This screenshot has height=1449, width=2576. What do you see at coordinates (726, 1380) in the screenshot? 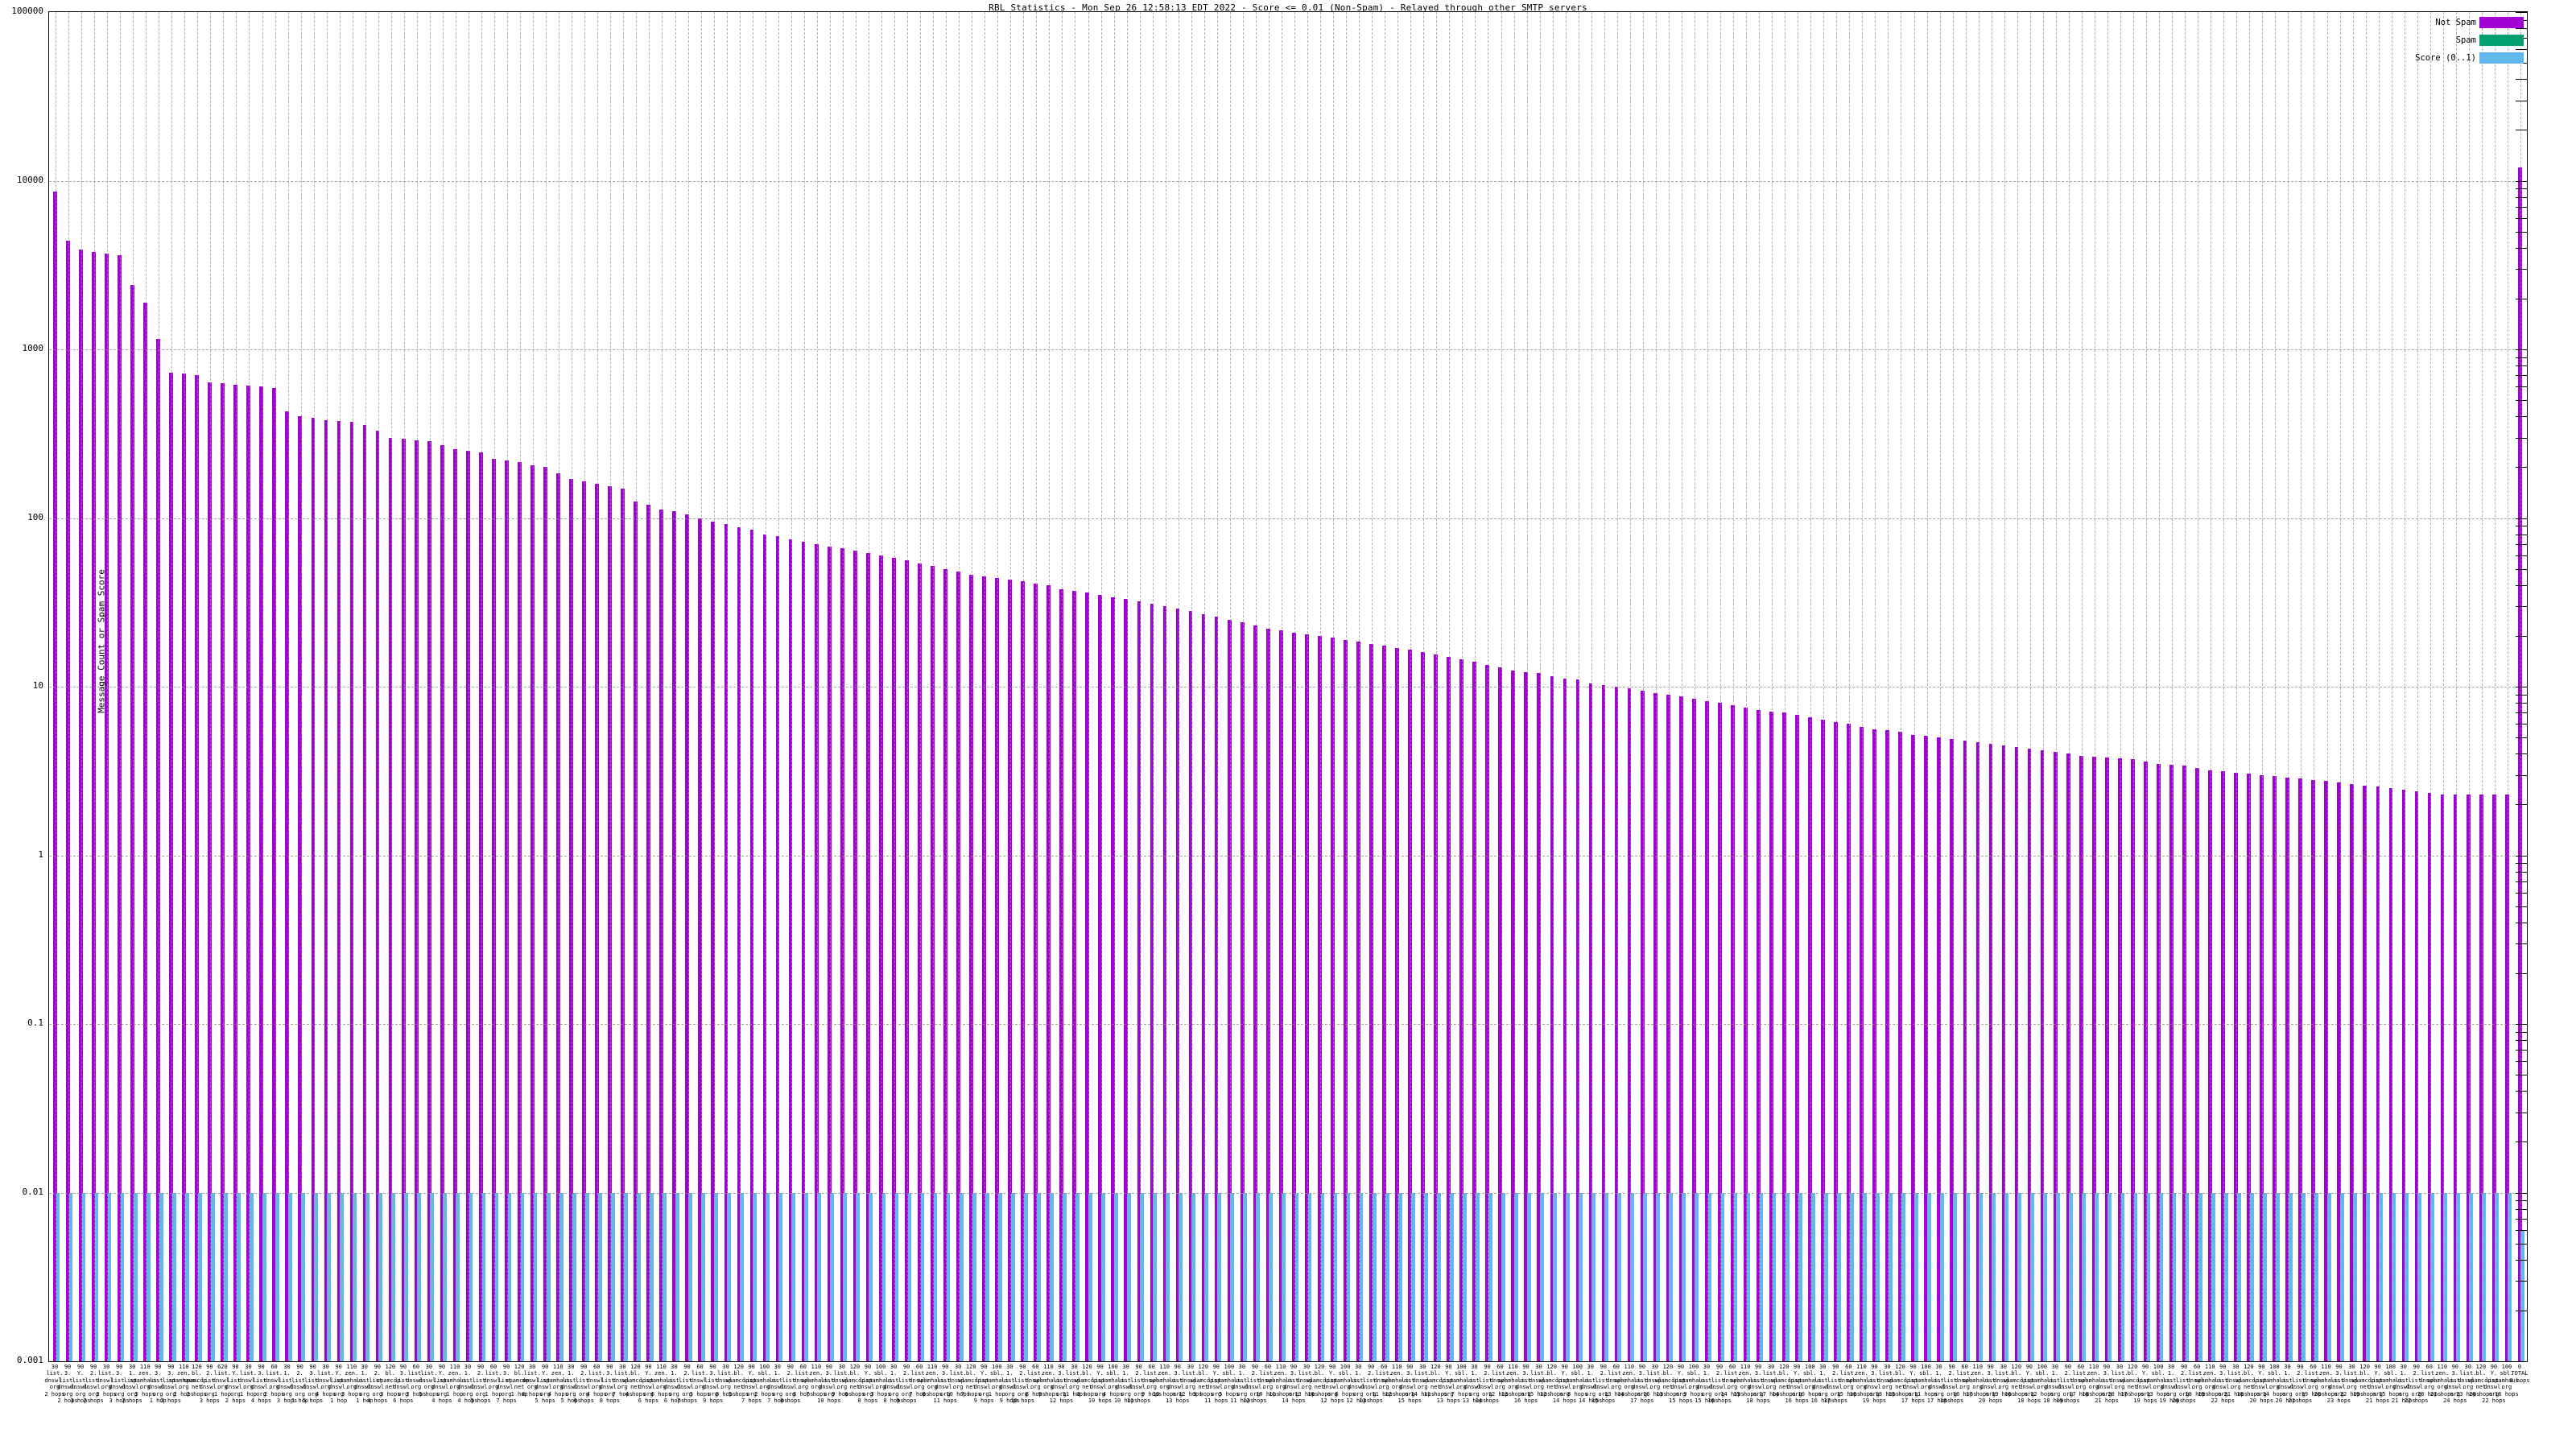
I see `x-tick-label: 30 list. dnswl. org 8 hops` at bounding box center [726, 1380].